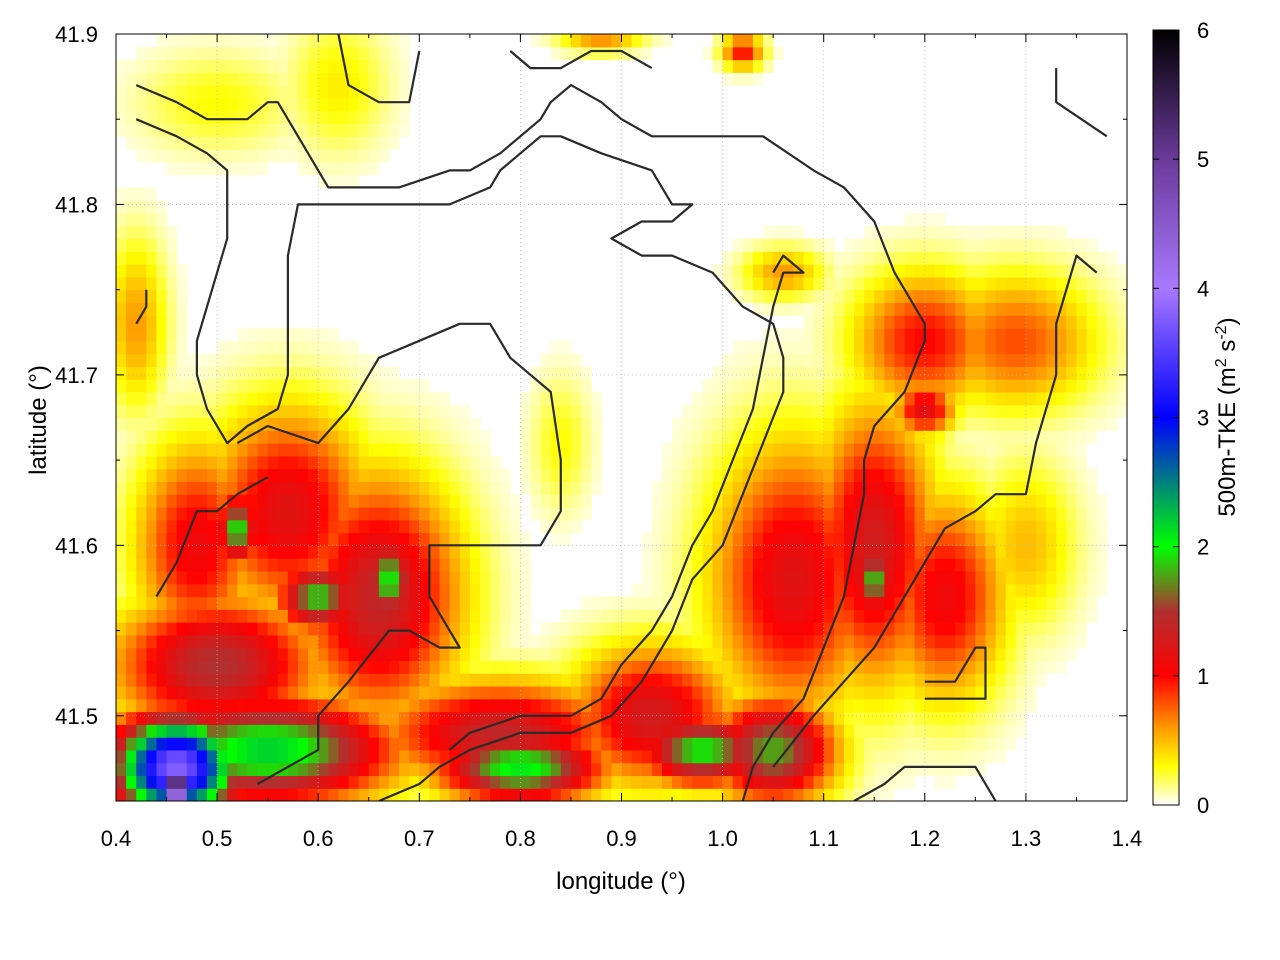  Describe the element at coordinates (925, 838) in the screenshot. I see `x-tick-label: 1.2` at that location.